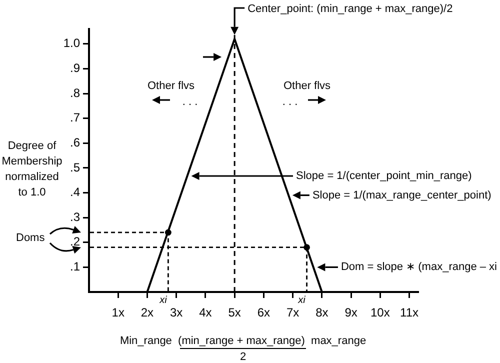 This screenshot has height=363, width=500. I want to click on y-tick-label: .7, so click(75, 117).